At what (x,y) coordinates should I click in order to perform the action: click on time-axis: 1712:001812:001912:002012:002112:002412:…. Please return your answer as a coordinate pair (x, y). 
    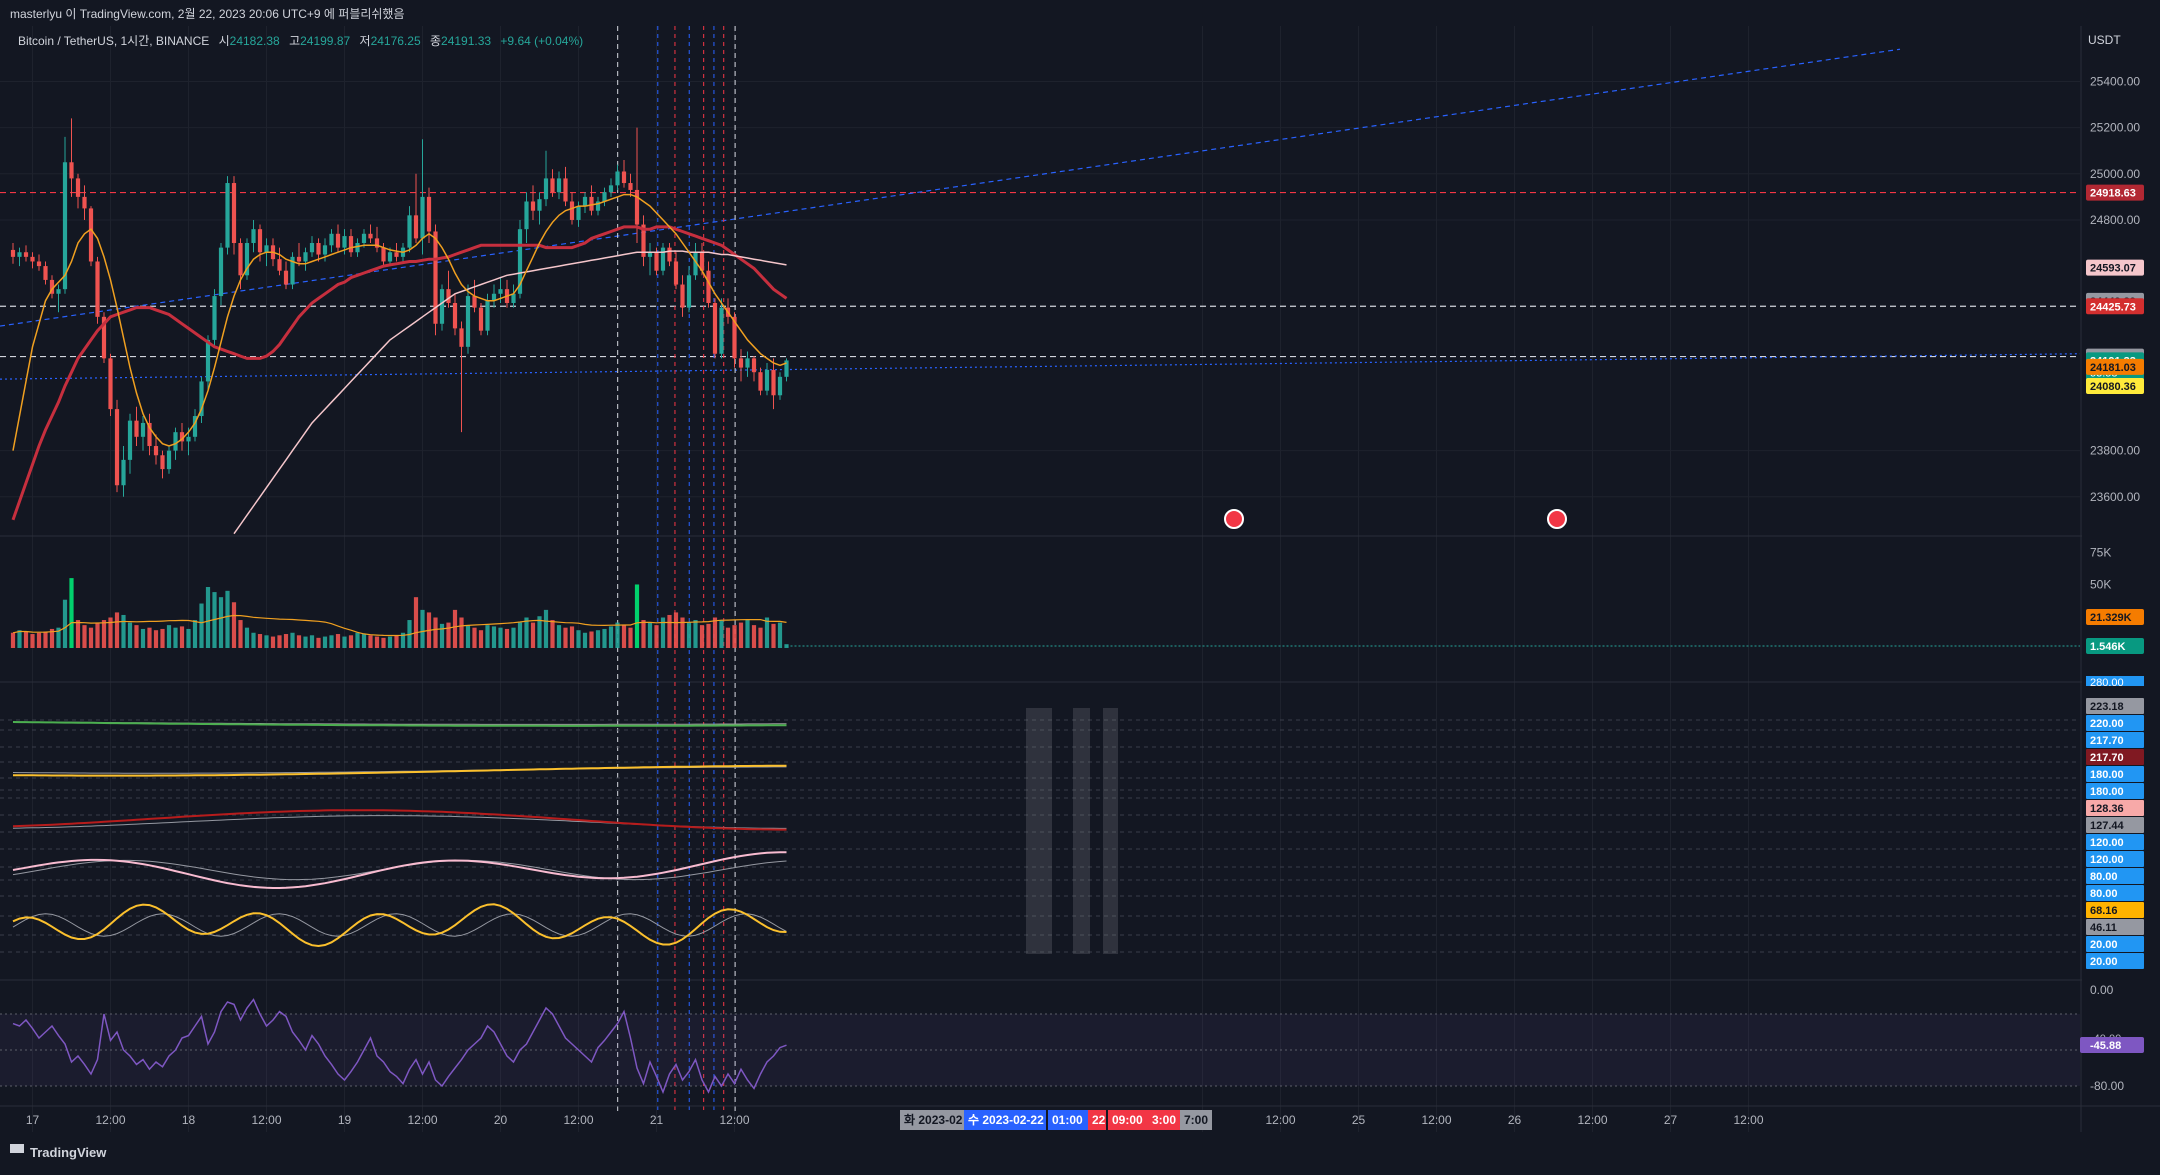
    Looking at the image, I should click on (1080, 1117).